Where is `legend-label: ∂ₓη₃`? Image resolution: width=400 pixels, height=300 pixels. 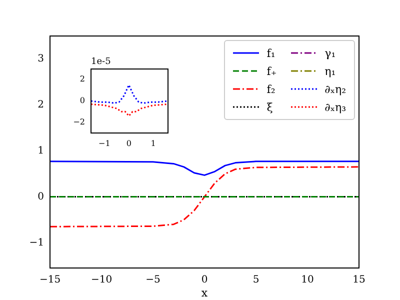 legend-label: ∂ₓη₃ is located at coordinates (335, 107).